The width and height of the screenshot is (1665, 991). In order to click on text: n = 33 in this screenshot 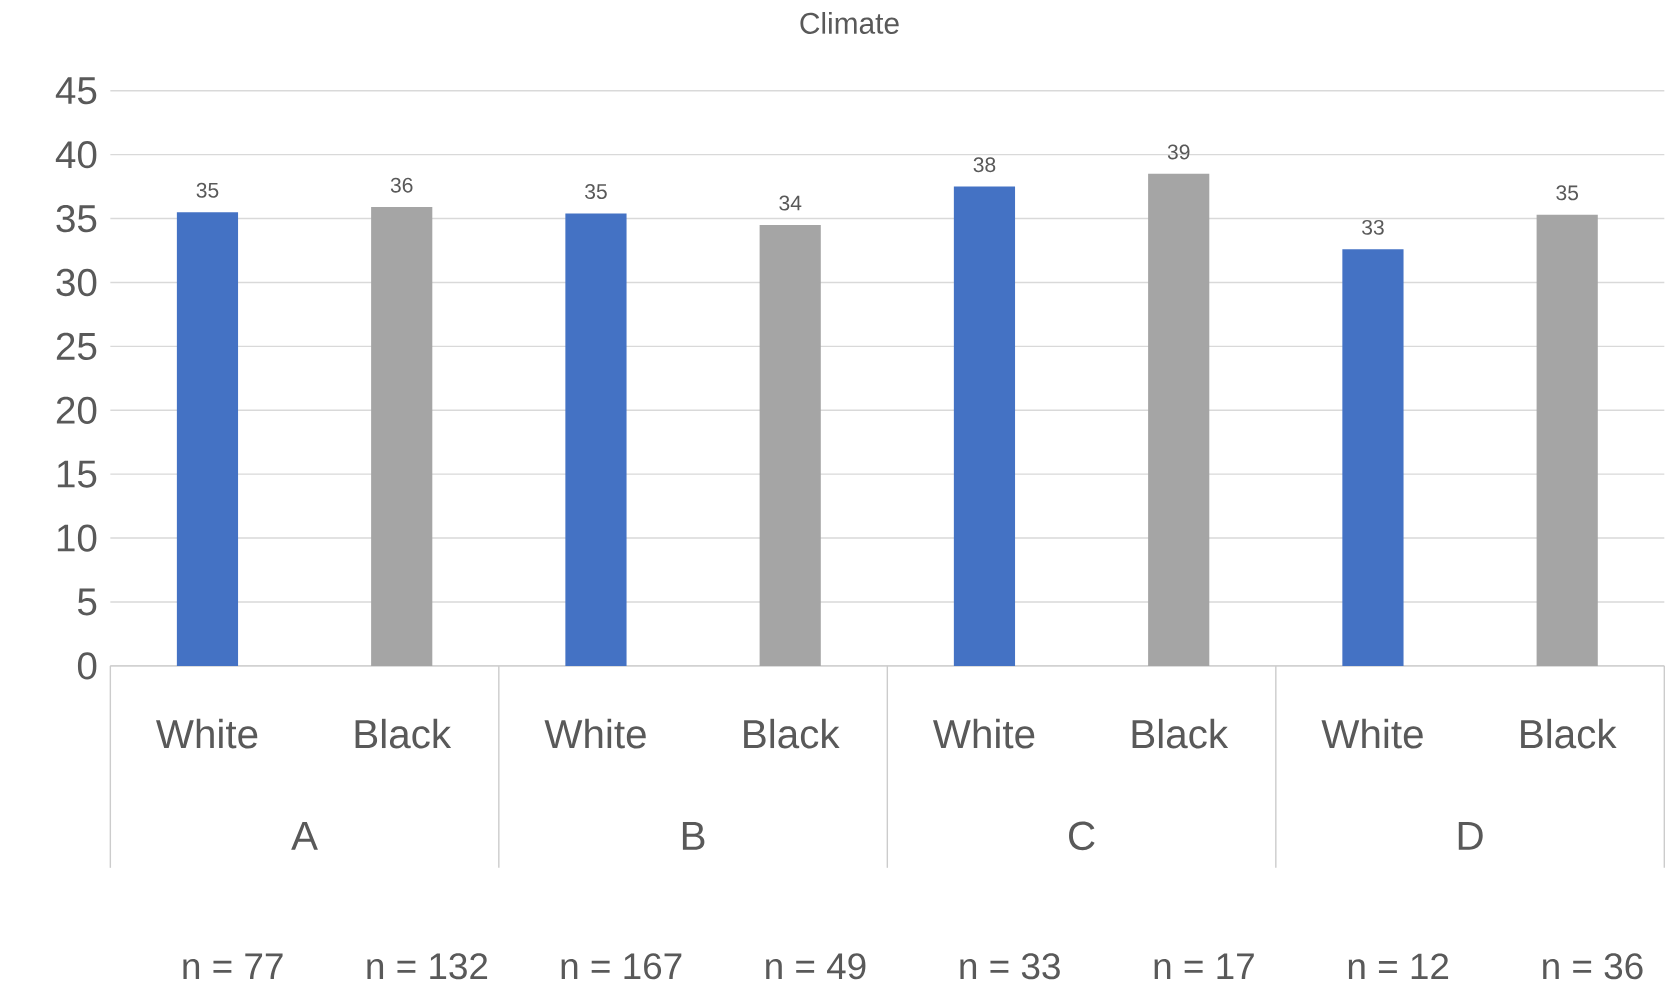, I will do `click(1010, 966)`.